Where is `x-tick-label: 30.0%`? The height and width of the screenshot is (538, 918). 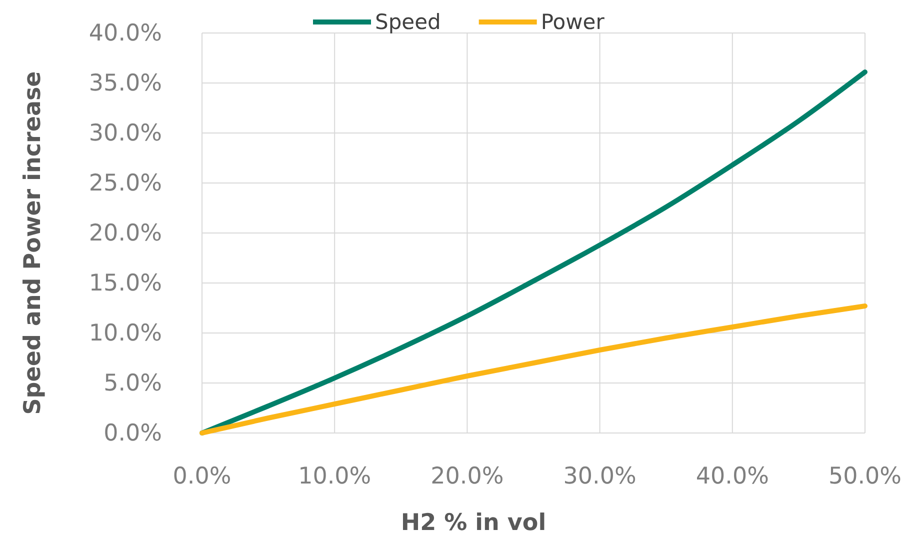 x-tick-label: 30.0% is located at coordinates (599, 476).